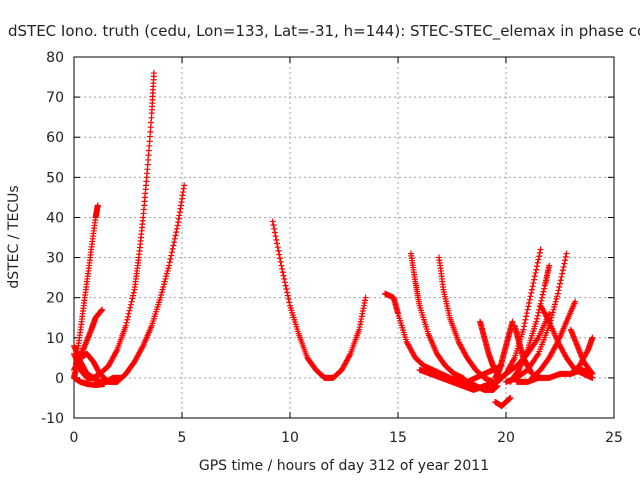 The image size is (640, 480). Describe the element at coordinates (55, 178) in the screenshot. I see `y-tick-label: 50` at that location.